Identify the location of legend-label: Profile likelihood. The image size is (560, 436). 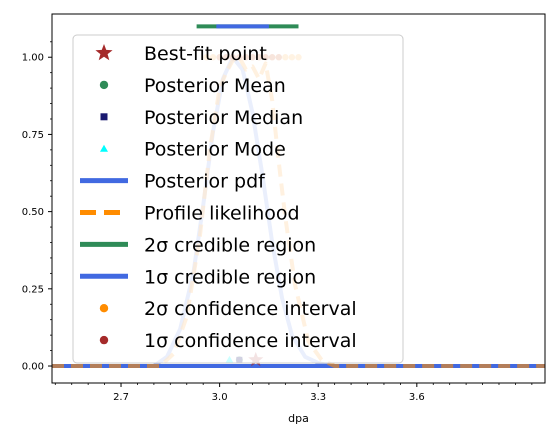
(222, 214).